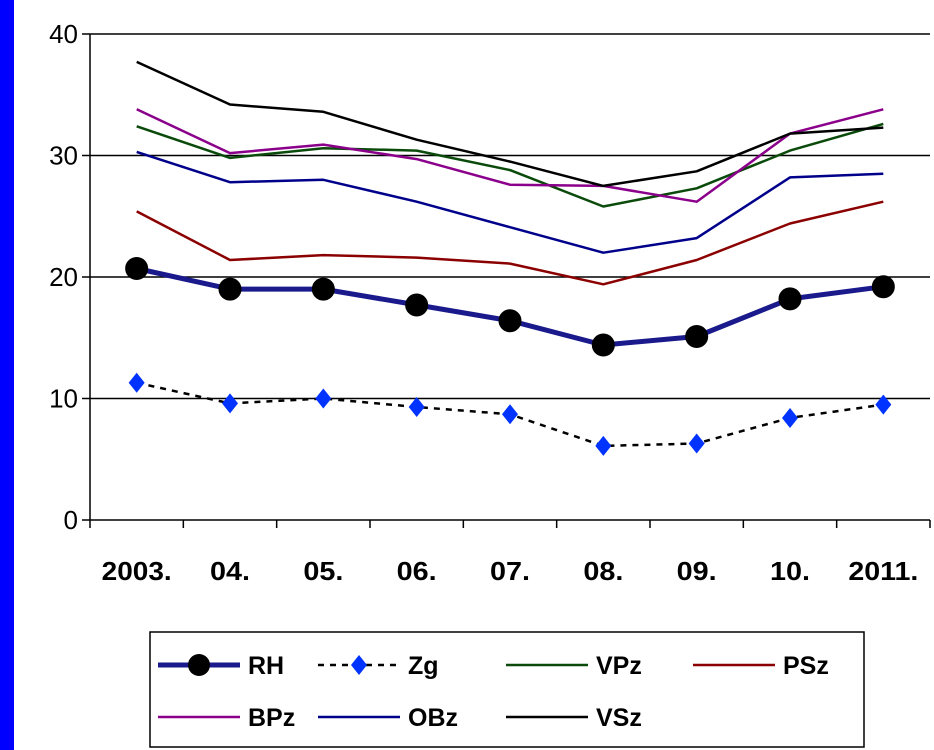 The width and height of the screenshot is (934, 750). Describe the element at coordinates (510, 307) in the screenshot. I see `series-line-rh` at that location.